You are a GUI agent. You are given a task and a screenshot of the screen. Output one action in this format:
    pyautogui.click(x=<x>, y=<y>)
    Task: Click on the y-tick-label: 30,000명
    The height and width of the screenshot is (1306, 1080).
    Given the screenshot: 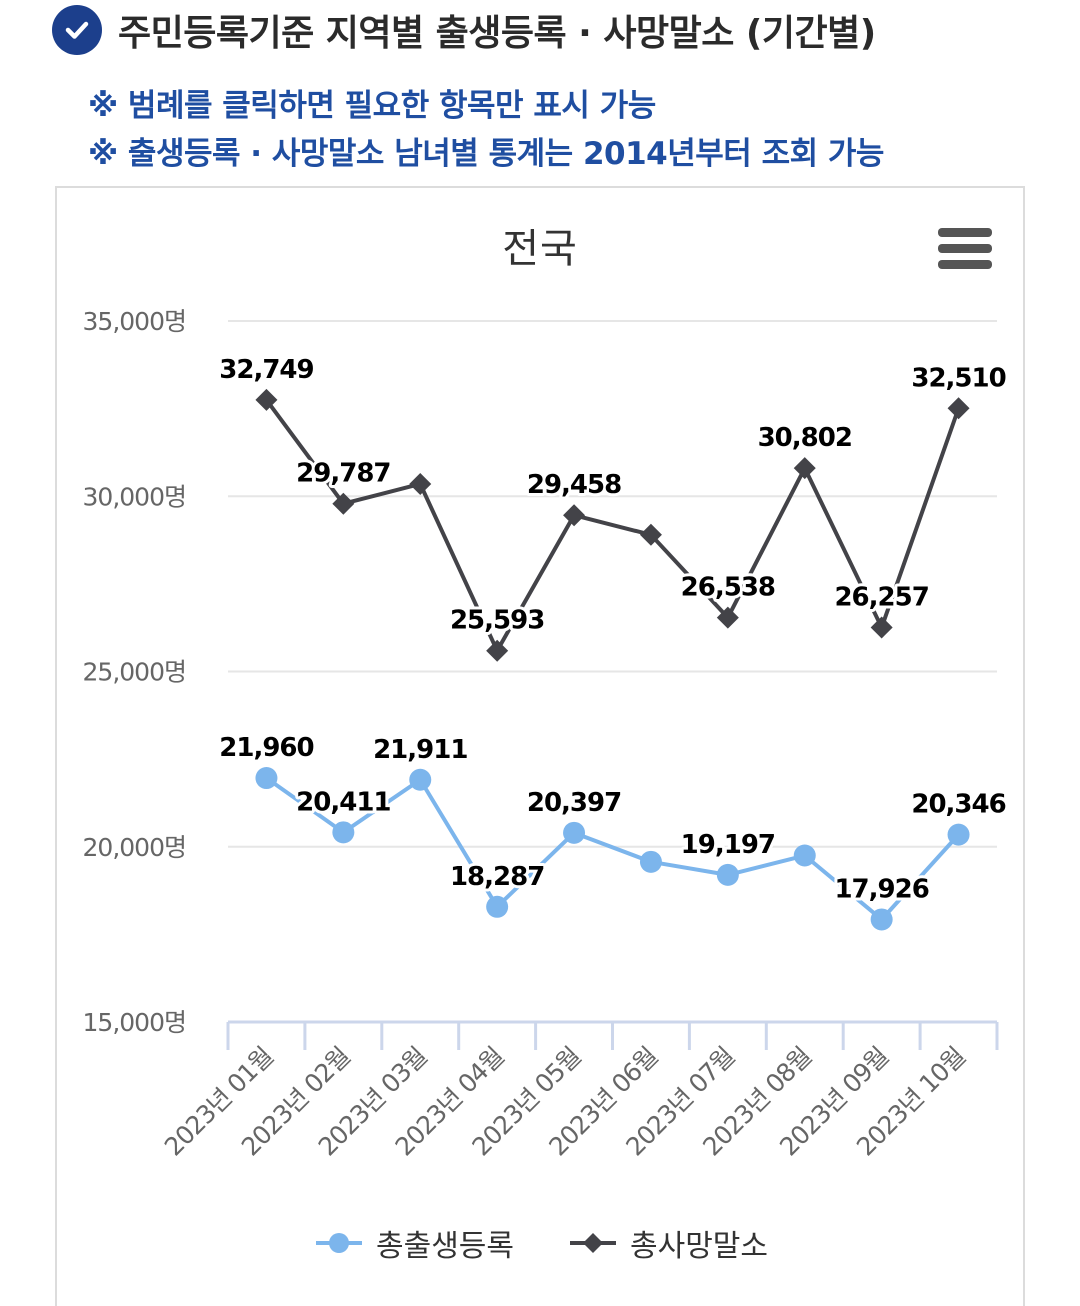 What is the action you would take?
    pyautogui.click(x=134, y=496)
    